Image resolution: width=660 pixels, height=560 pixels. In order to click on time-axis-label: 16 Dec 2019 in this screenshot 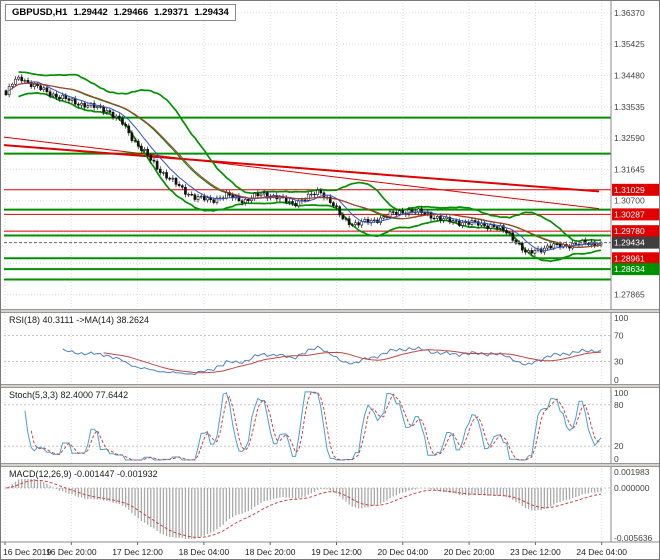, I will do `click(27, 552)`.